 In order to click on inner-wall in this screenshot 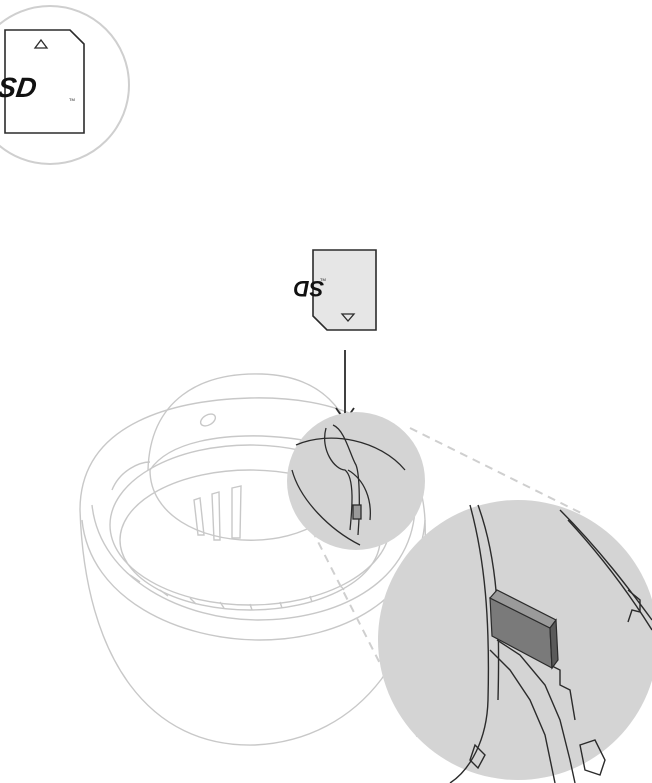, I will do `click(536, 711)`.